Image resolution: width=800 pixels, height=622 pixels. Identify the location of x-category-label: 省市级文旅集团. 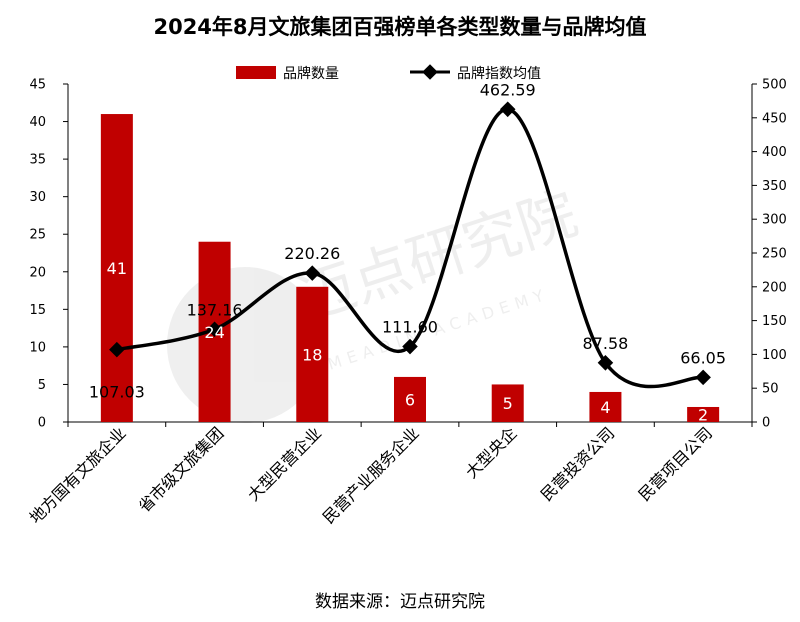
(181, 469).